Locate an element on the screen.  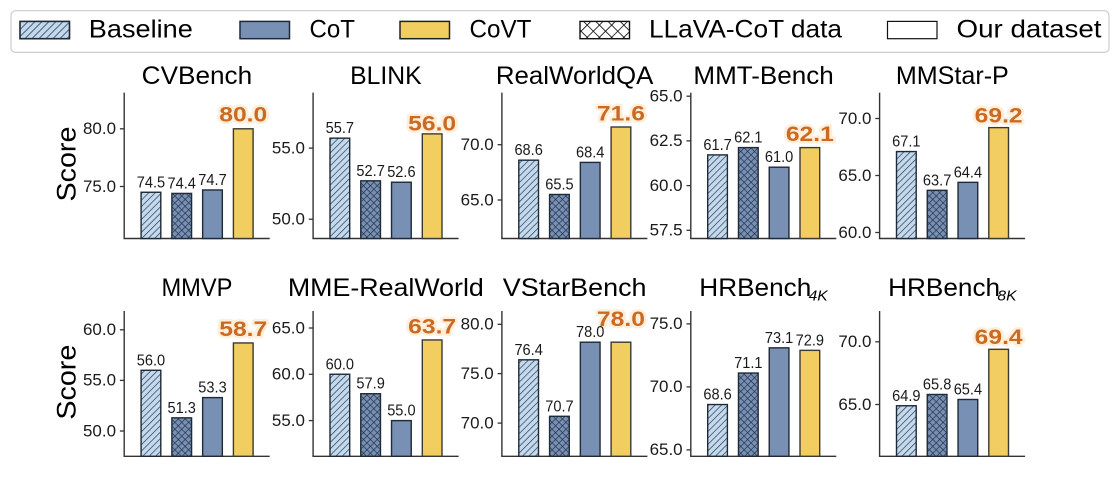
svg-text: 71.1 is located at coordinates (748, 363).